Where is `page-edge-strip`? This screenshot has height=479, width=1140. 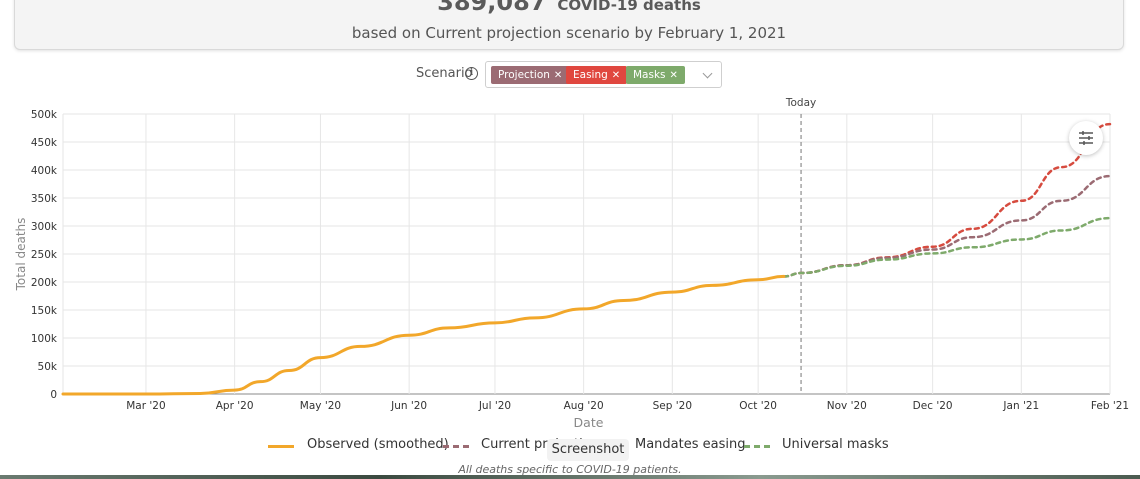
page-edge-strip is located at coordinates (570, 477).